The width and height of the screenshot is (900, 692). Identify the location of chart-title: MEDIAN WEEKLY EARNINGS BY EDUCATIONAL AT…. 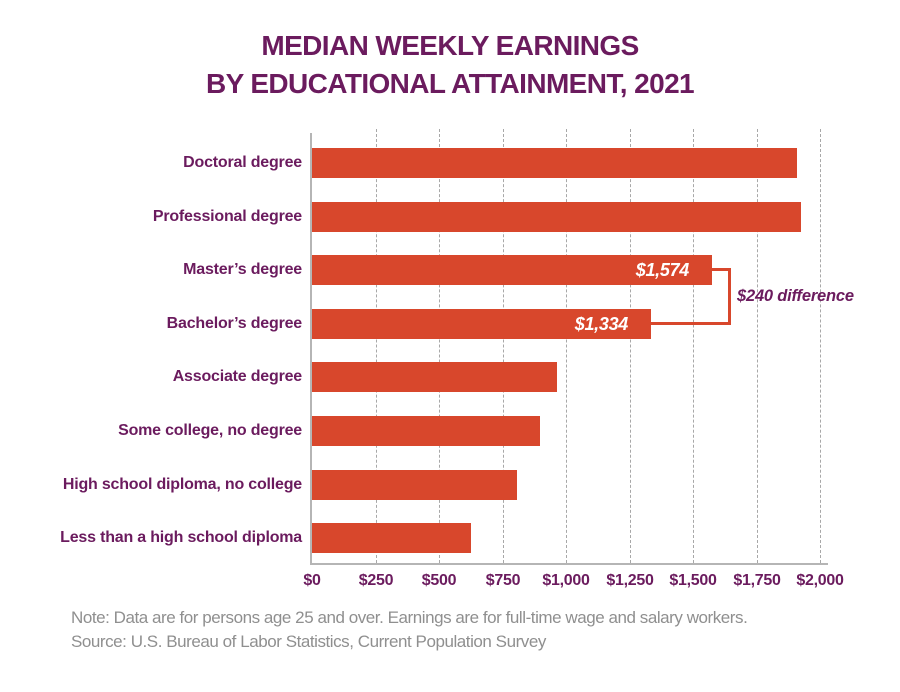
(450, 65).